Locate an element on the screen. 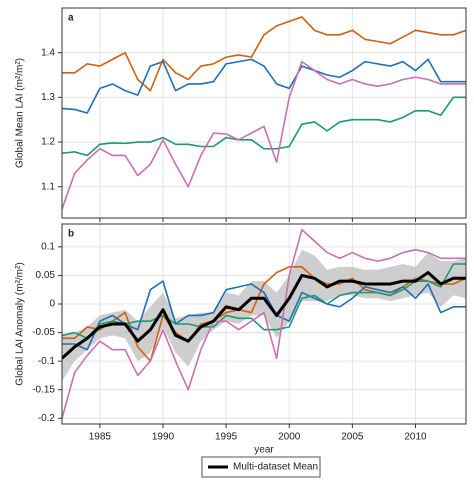 This screenshot has width=474, height=491. x-tick-label: 2005 is located at coordinates (352, 437).